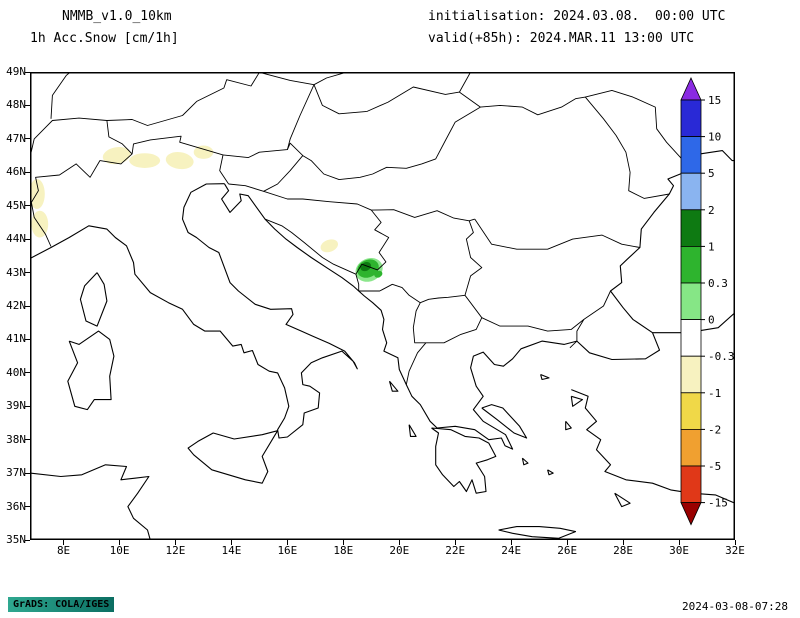  I want to click on lon-tick-label-10E: 10E, so click(119, 550).